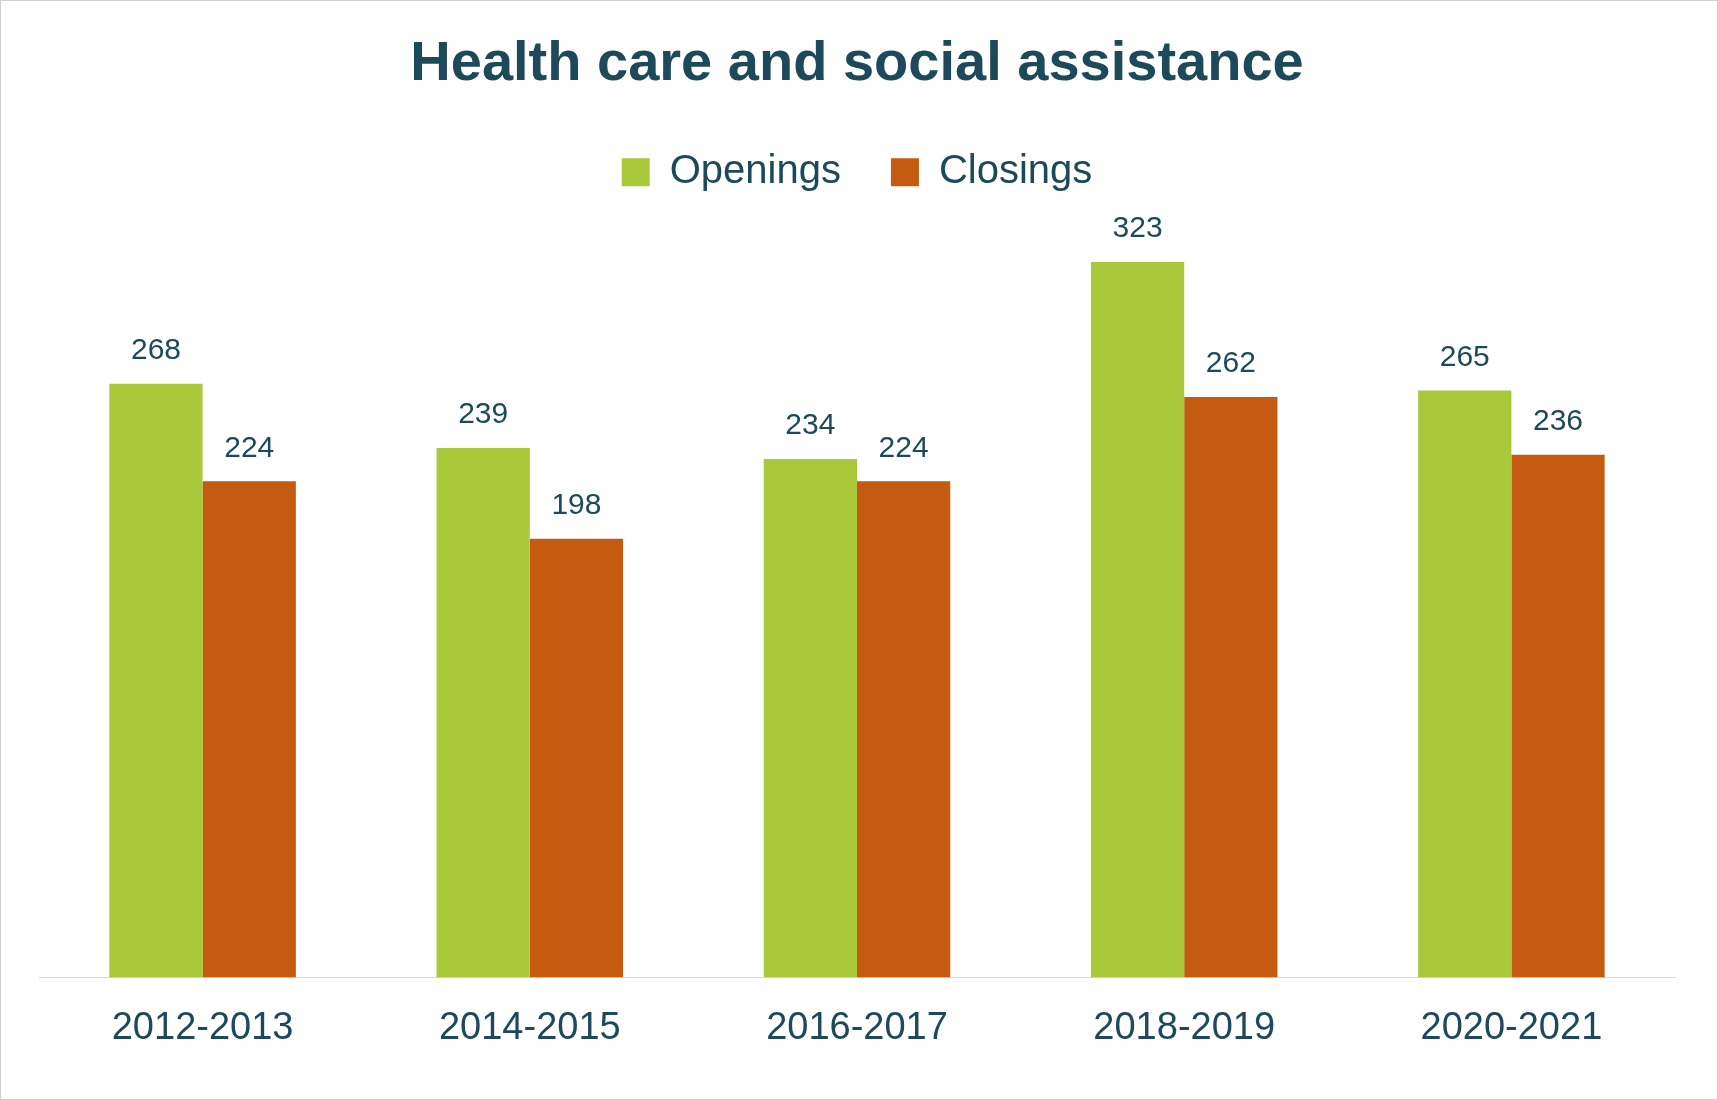  Describe the element at coordinates (202, 1025) in the screenshot. I see `x-tick-label: 2012-2013` at that location.